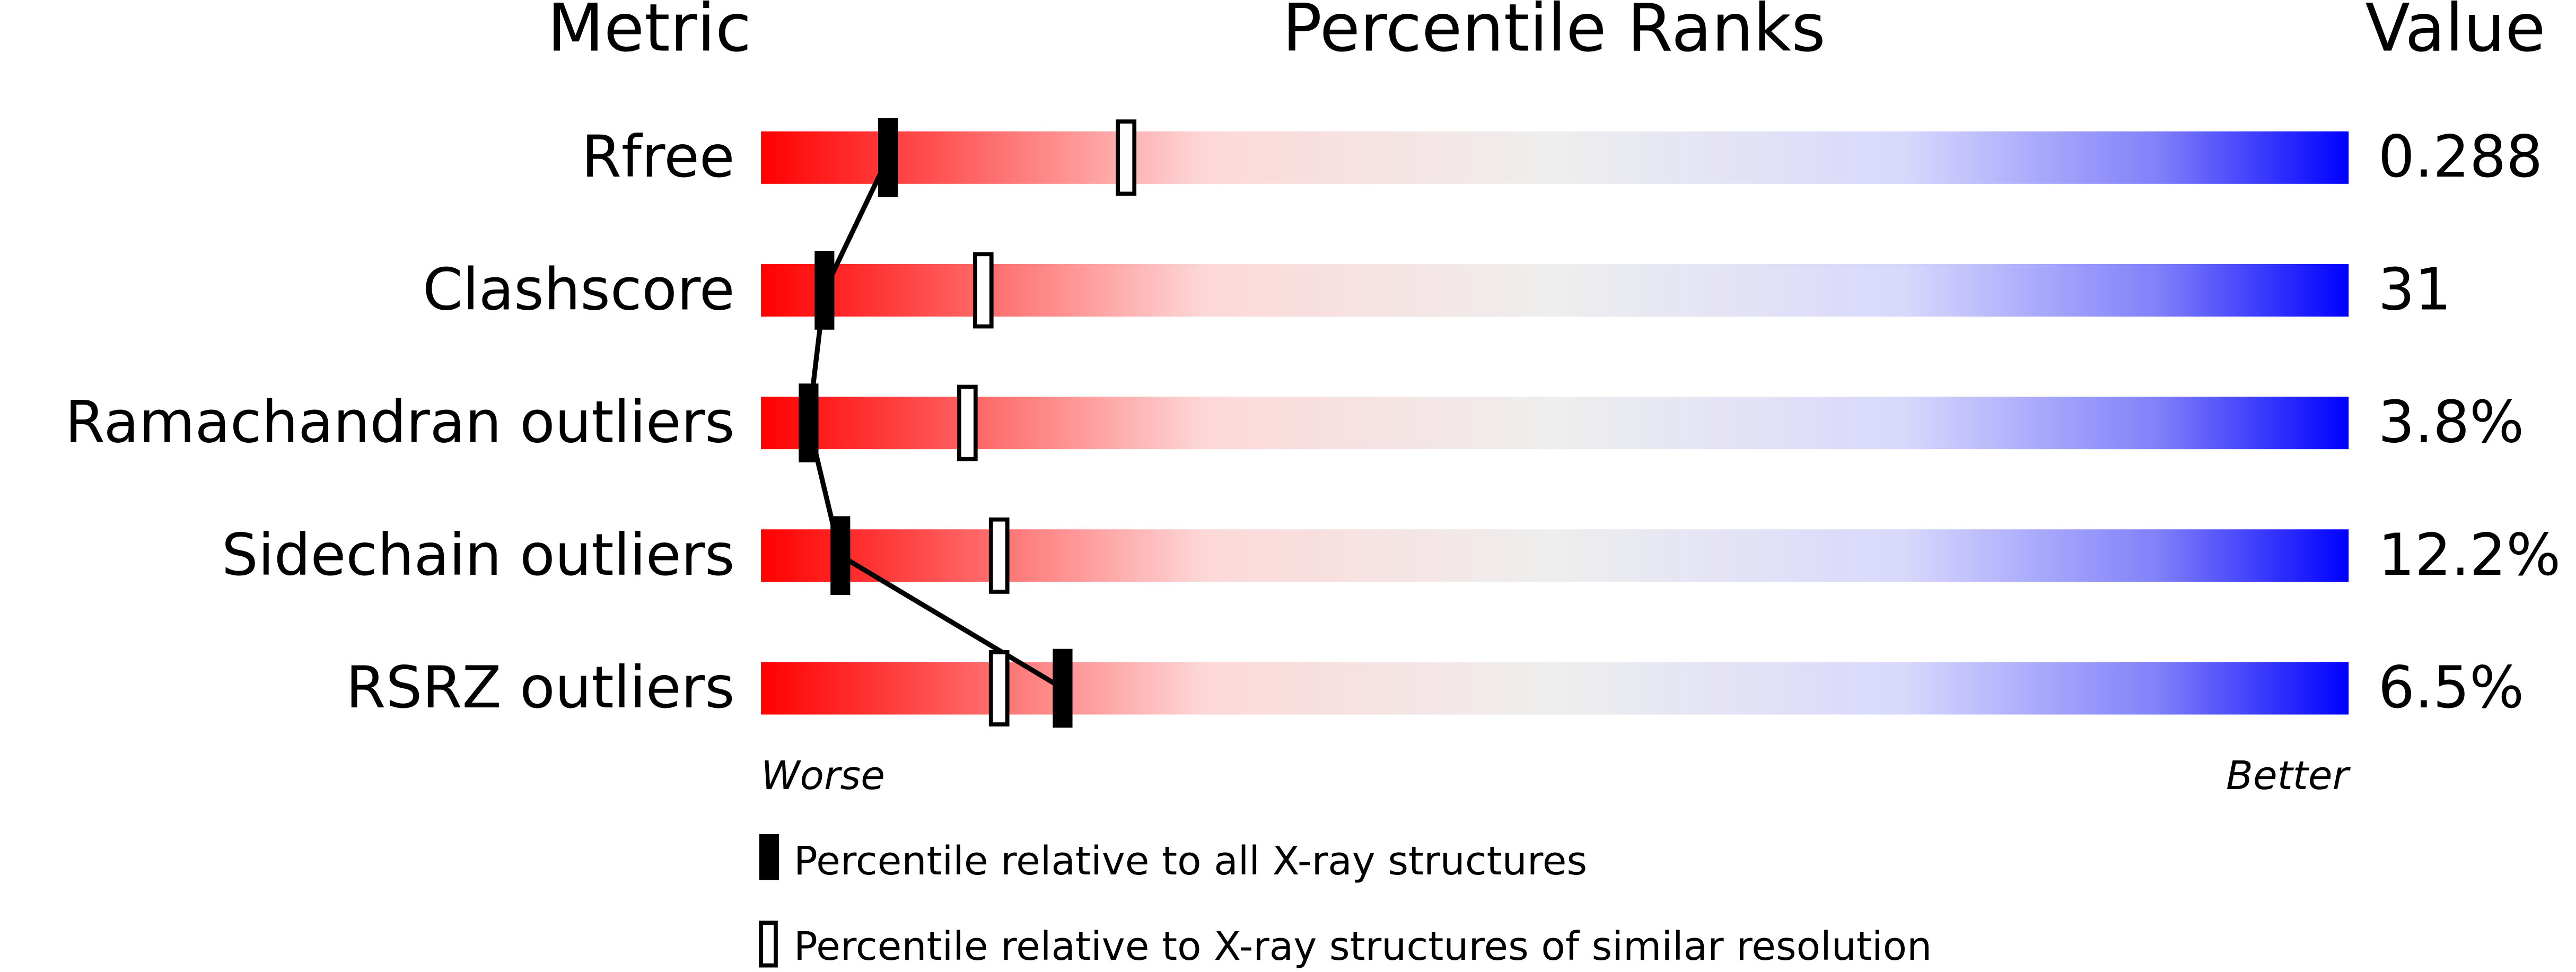  I want to click on metric-label: Clashscore, so click(578, 289).